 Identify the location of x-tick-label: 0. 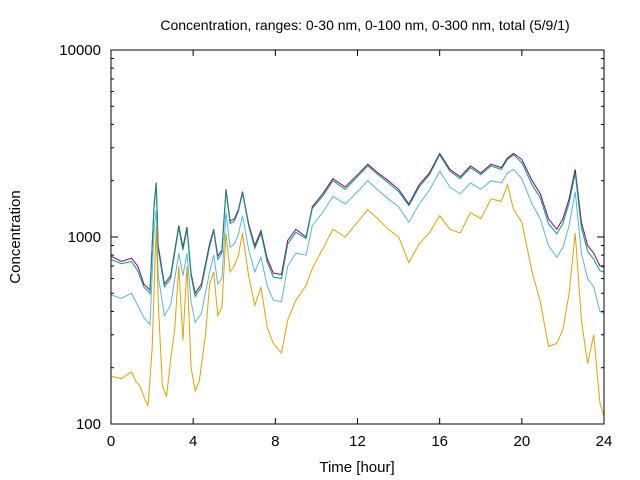
(111, 441).